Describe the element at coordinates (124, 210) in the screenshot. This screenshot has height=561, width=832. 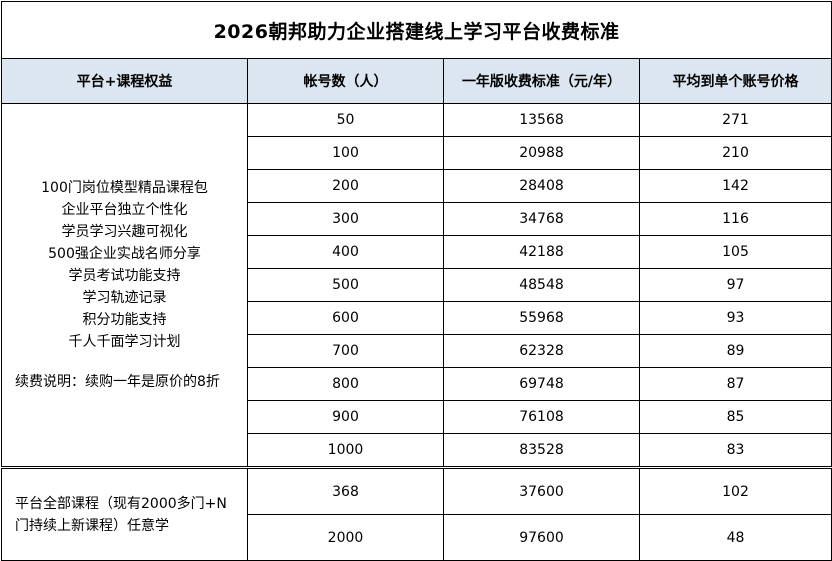
I see `benefit-item: 企业平台独立个性化` at that location.